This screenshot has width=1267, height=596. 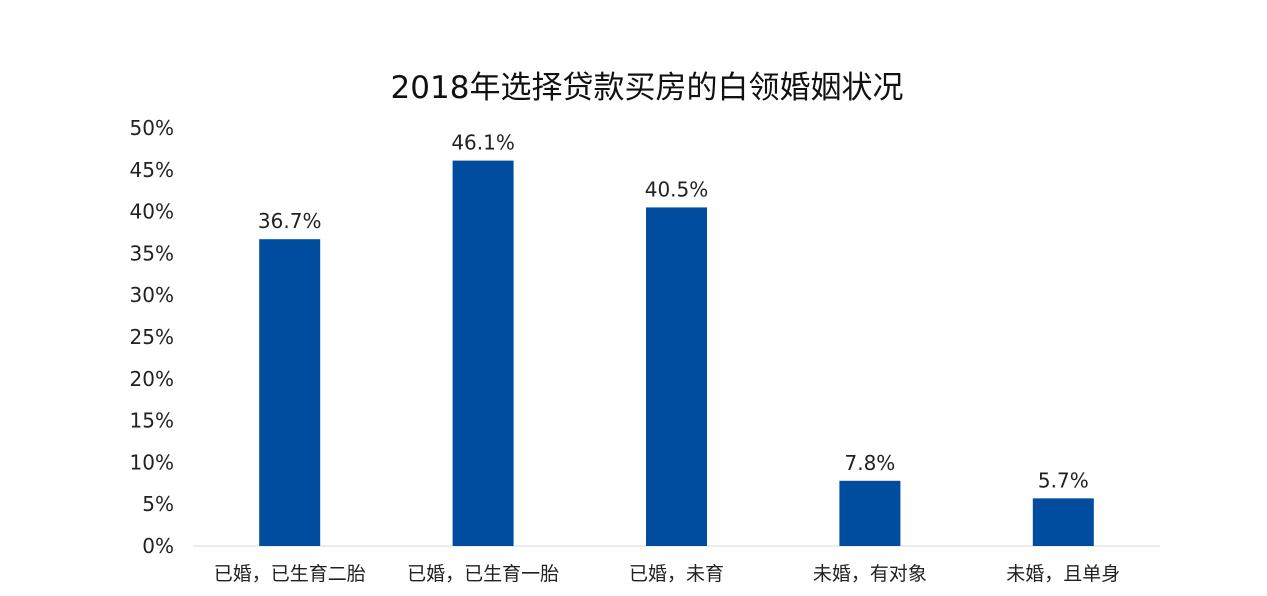 I want to click on data-label: 40.5%, so click(x=677, y=189).